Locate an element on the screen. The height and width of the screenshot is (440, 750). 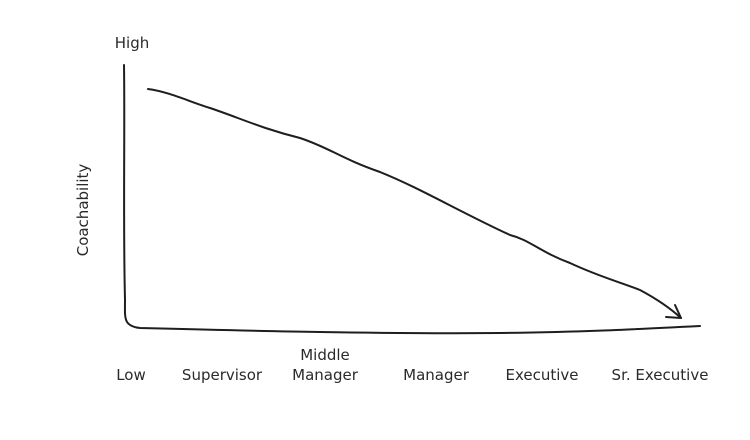
arrowhead is located at coordinates (673, 311).